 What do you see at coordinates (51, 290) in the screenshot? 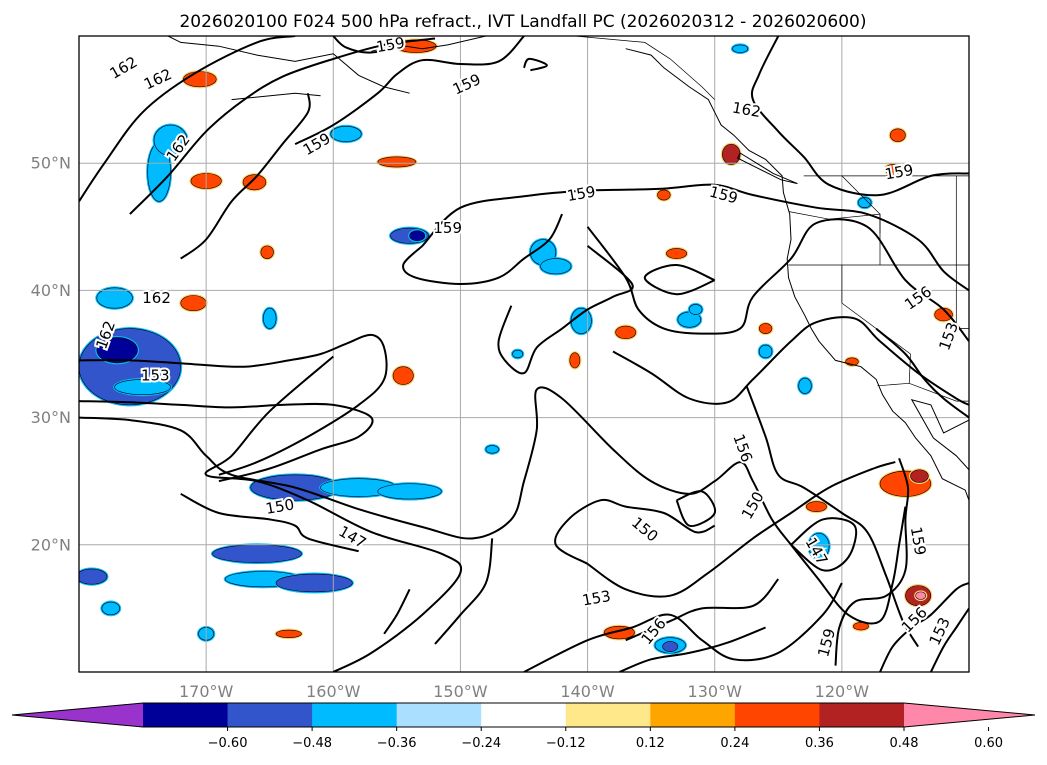
I see `lat-tick-label: 40°N` at bounding box center [51, 290].